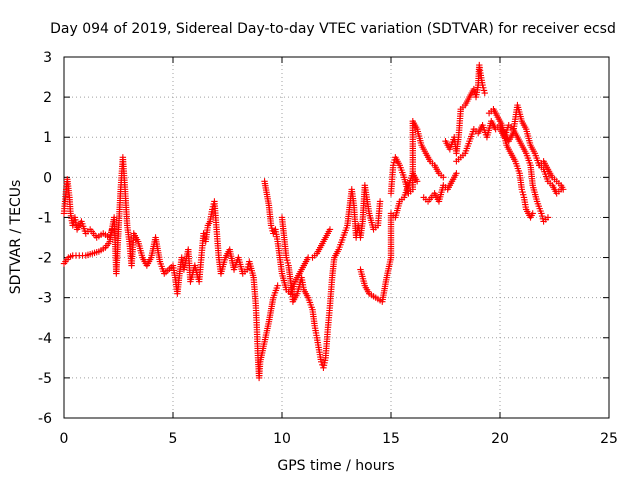 This screenshot has width=640, height=480. I want to click on y-tick-label: -2, so click(45, 259).